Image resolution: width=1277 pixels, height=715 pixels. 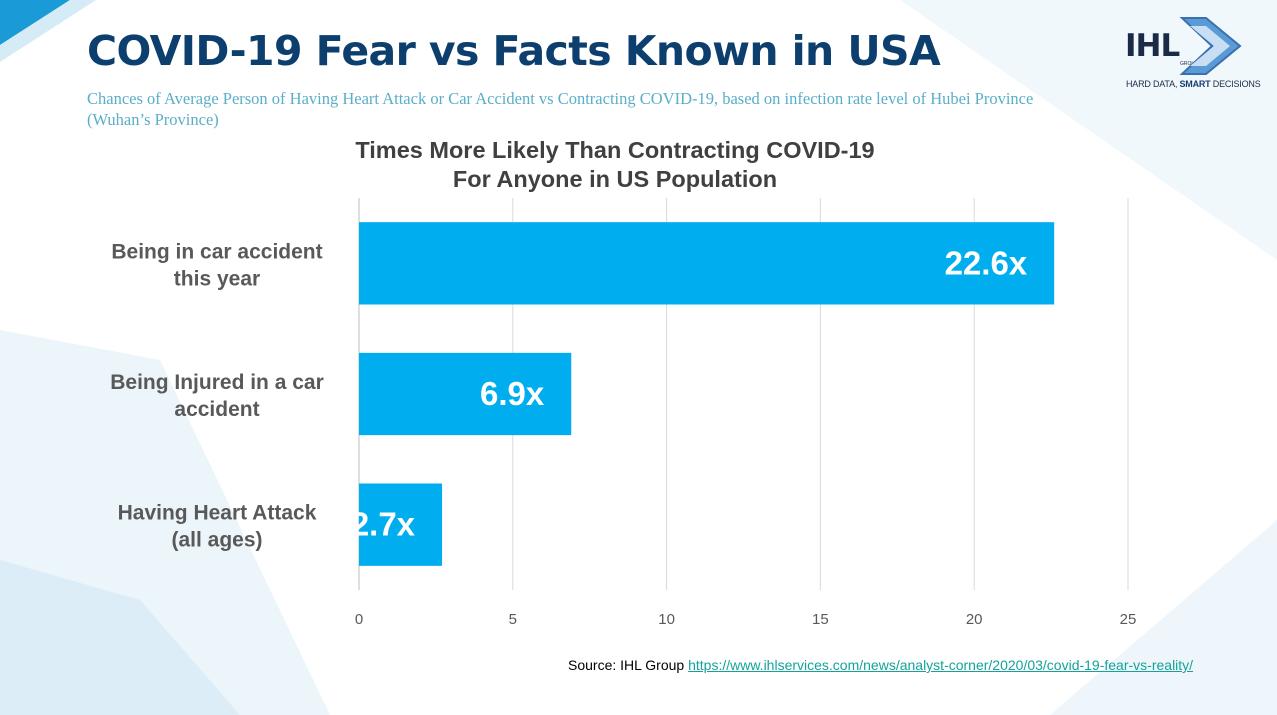 What do you see at coordinates (216, 409) in the screenshot?
I see `category-label-line: accident` at bounding box center [216, 409].